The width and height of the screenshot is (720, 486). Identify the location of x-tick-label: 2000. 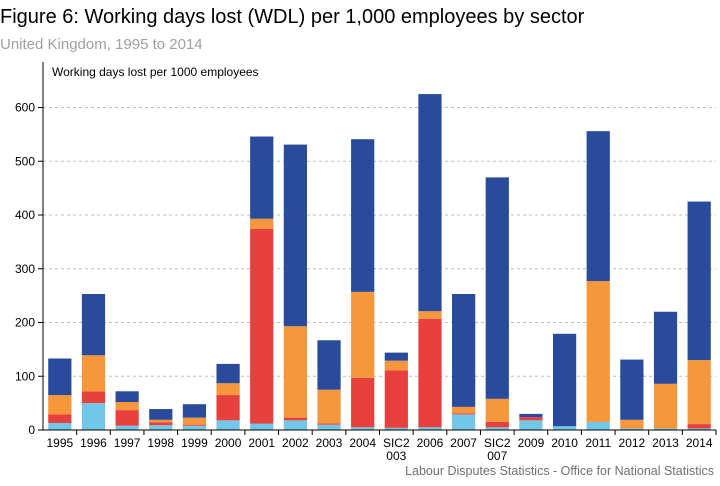
(228, 443).